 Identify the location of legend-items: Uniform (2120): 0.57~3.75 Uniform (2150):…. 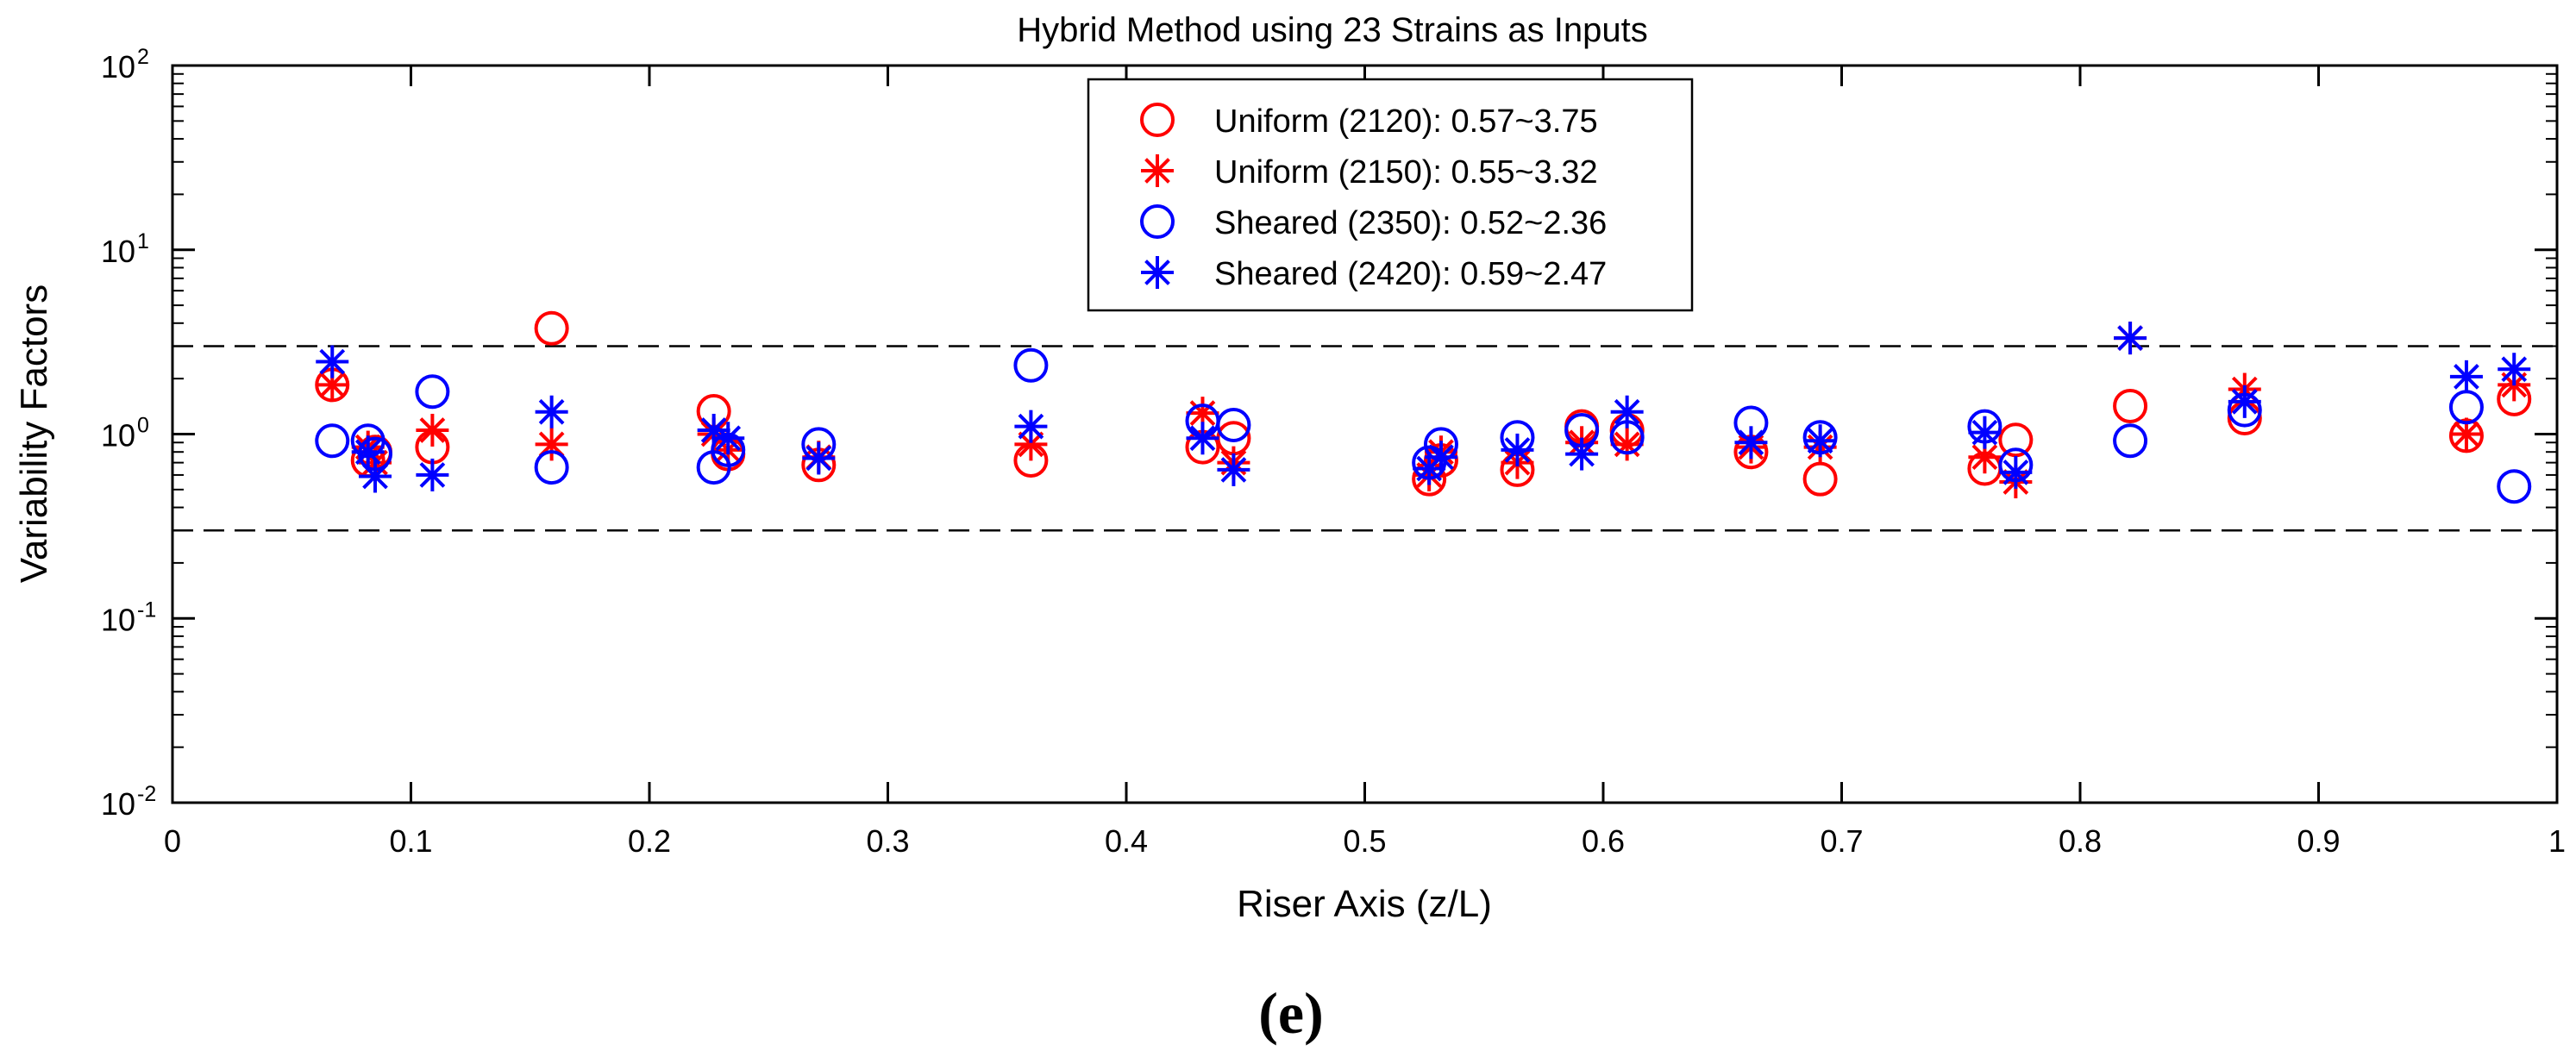
(1373, 197).